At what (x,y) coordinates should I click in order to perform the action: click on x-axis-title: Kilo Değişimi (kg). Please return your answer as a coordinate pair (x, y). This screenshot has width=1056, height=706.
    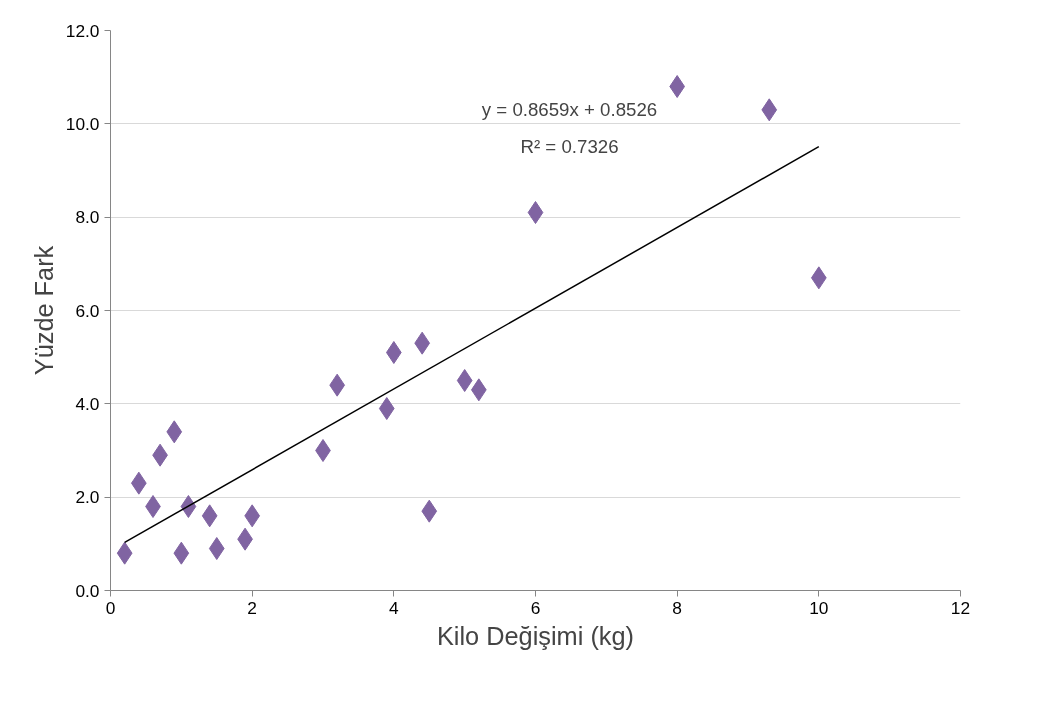
    Looking at the image, I should click on (535, 635).